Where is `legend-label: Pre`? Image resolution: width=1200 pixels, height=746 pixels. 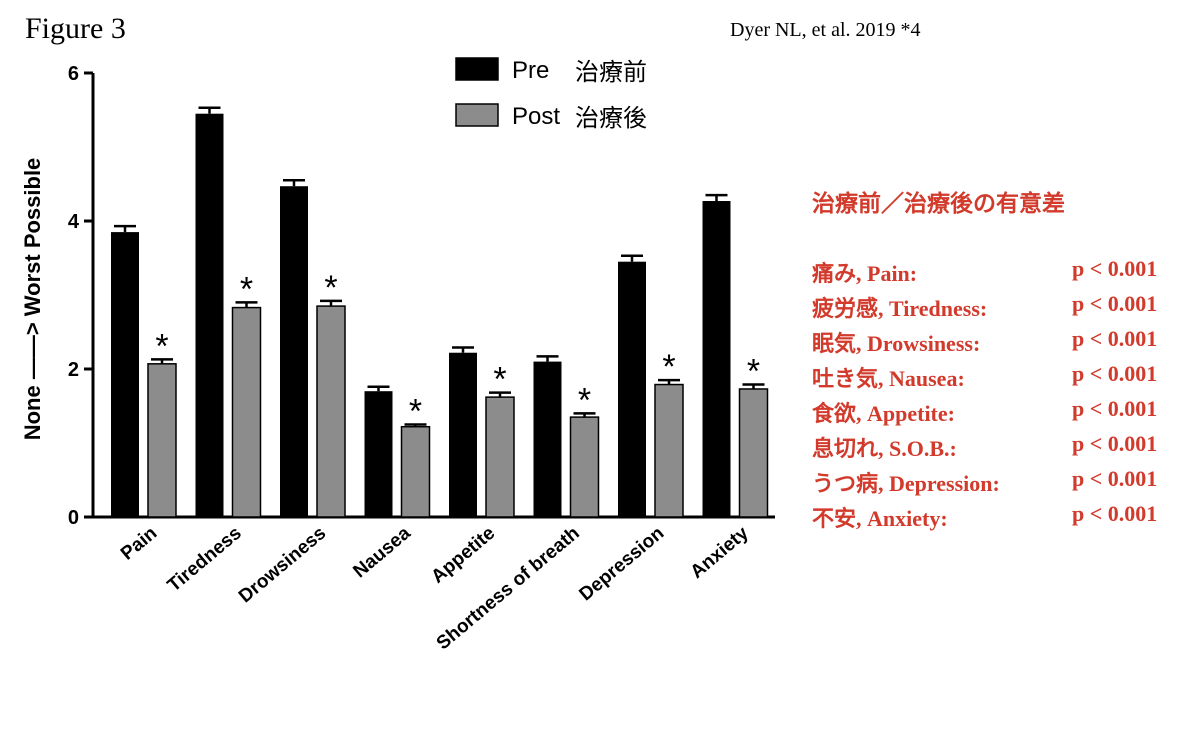
legend-label: Pre is located at coordinates (530, 70).